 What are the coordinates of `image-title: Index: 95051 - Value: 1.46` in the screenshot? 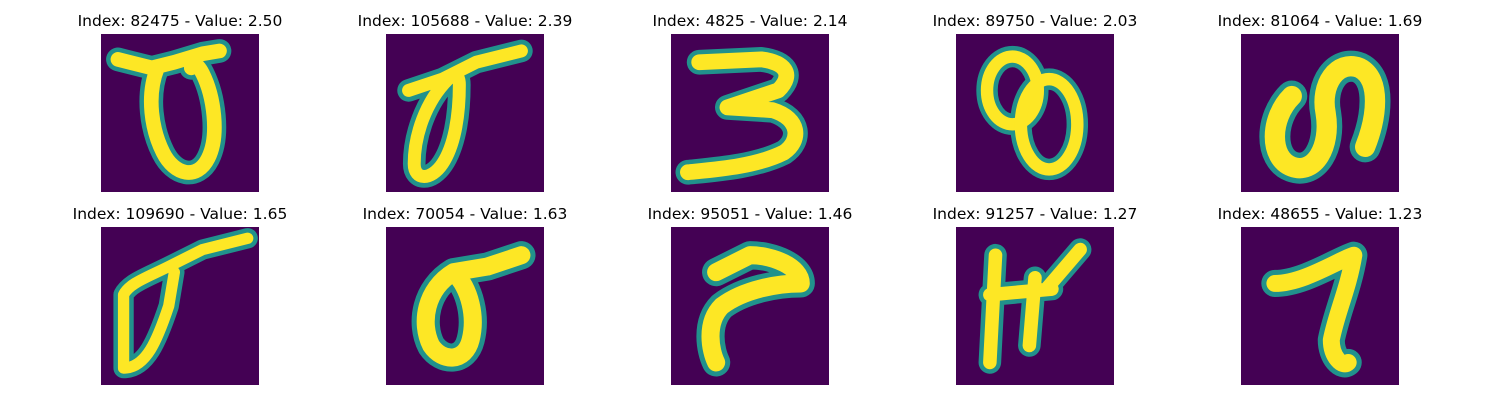 It's located at (750, 214).